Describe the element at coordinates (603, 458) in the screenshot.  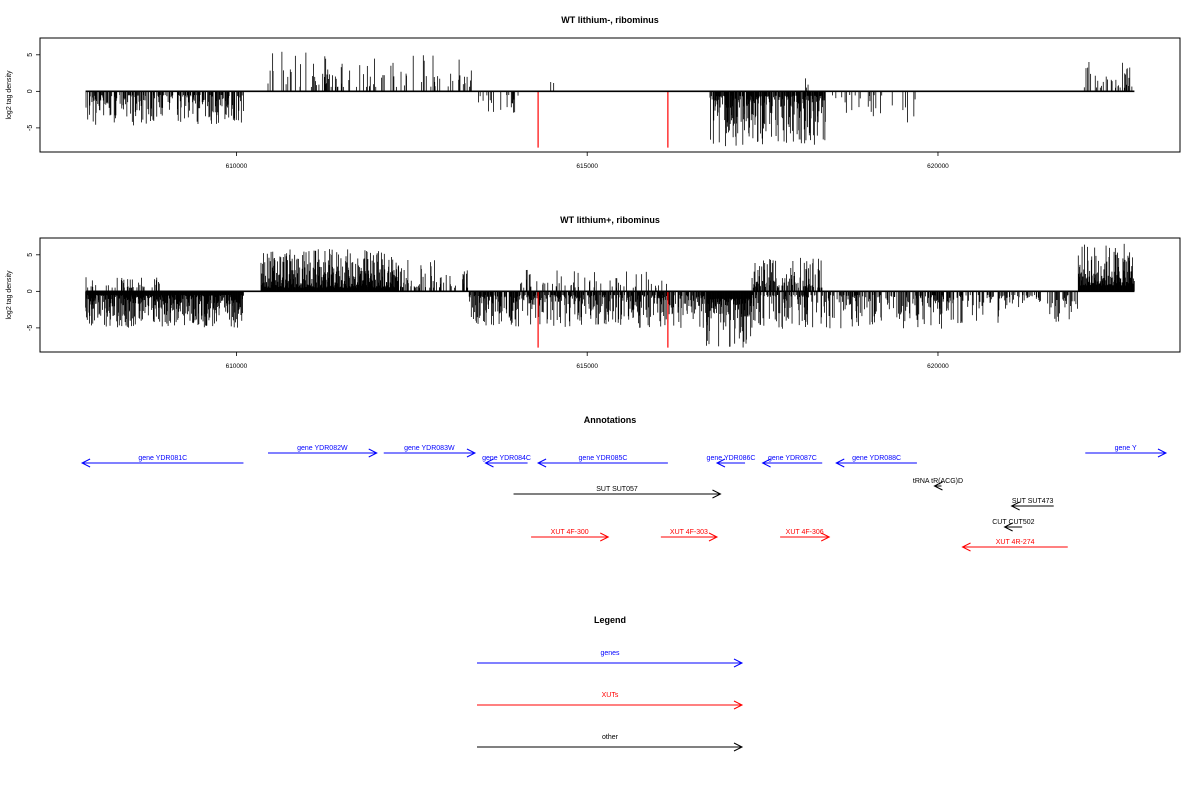
I see `annotation-label: gene YDR085C` at that location.